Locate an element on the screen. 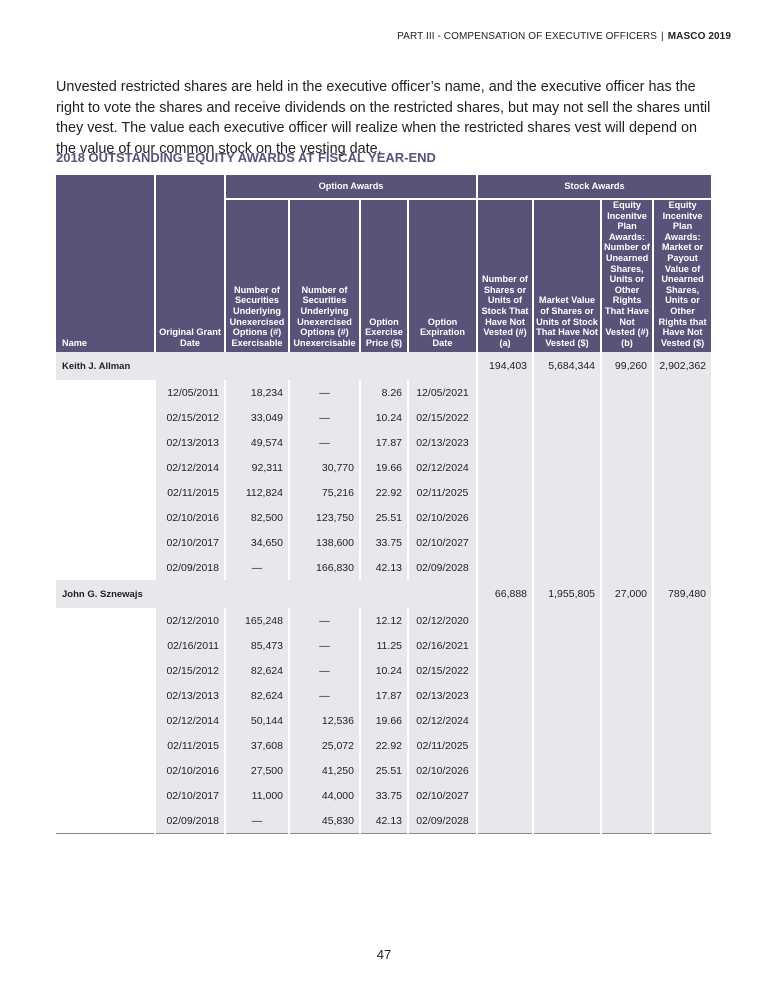 Image resolution: width=768 pixels, height=993 pixels. cell: 11,000 is located at coordinates (256, 796).